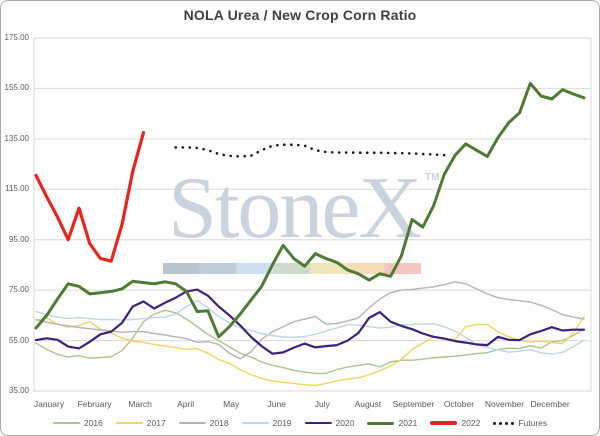 The width and height of the screenshot is (600, 436). Describe the element at coordinates (550, 404) in the screenshot. I see `x-axis-month-label: December` at that location.